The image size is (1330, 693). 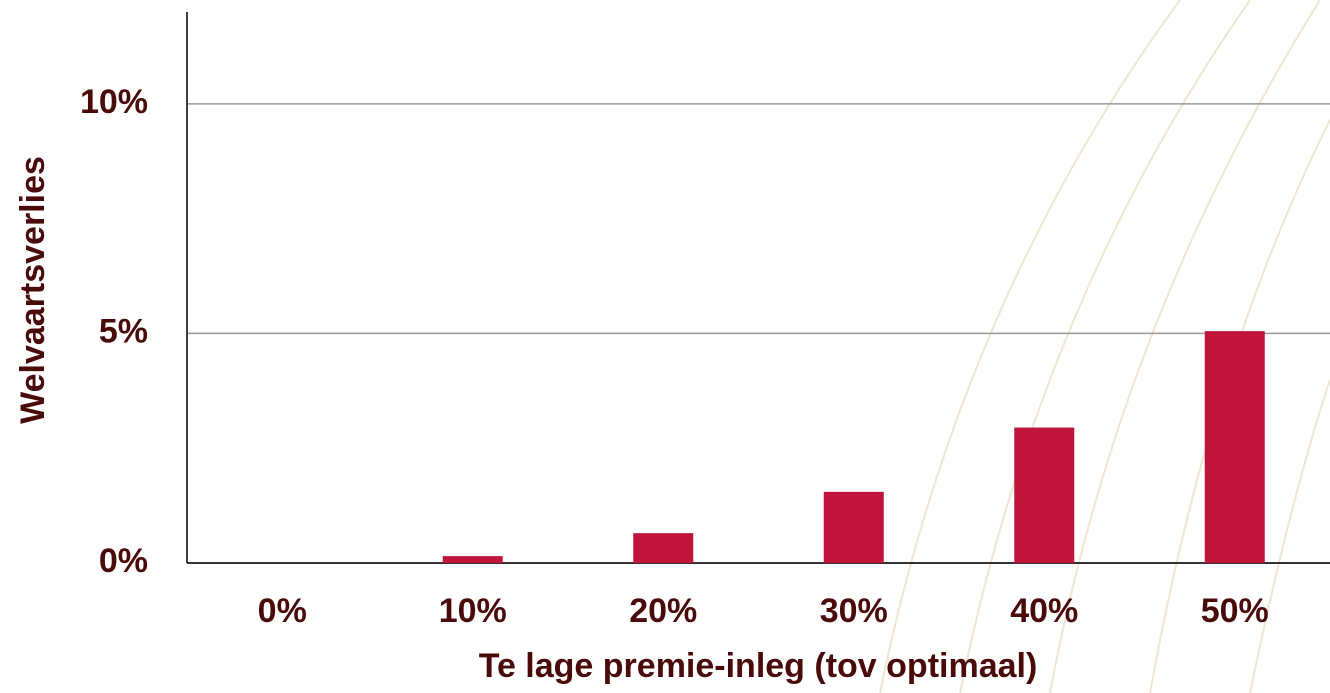 I want to click on y-axis-title: Welvaartsverlies, so click(x=33, y=290).